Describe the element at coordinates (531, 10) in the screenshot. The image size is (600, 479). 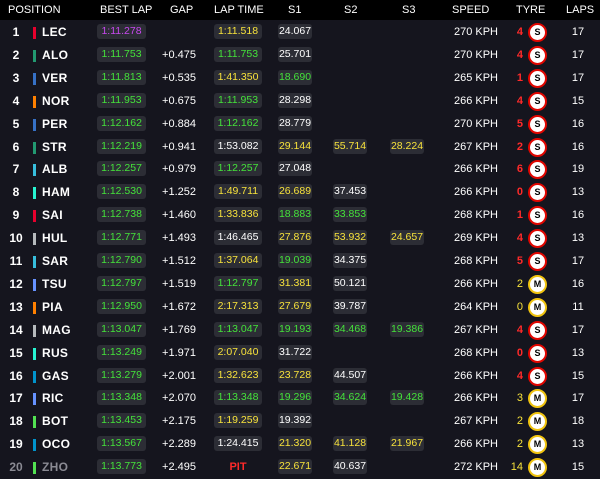
I see `header-tyre: TYRE` at that location.